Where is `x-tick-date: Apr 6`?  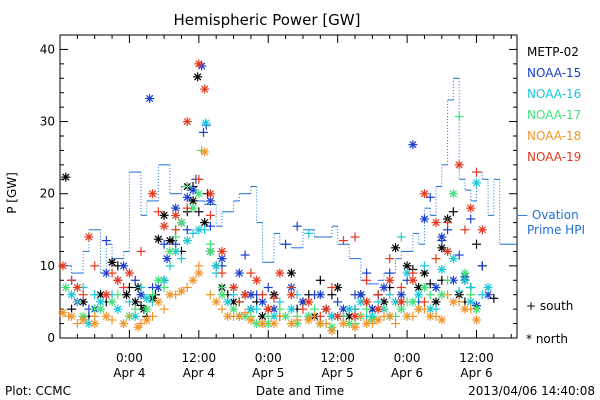
x-tick-date: Apr 6 is located at coordinates (476, 373).